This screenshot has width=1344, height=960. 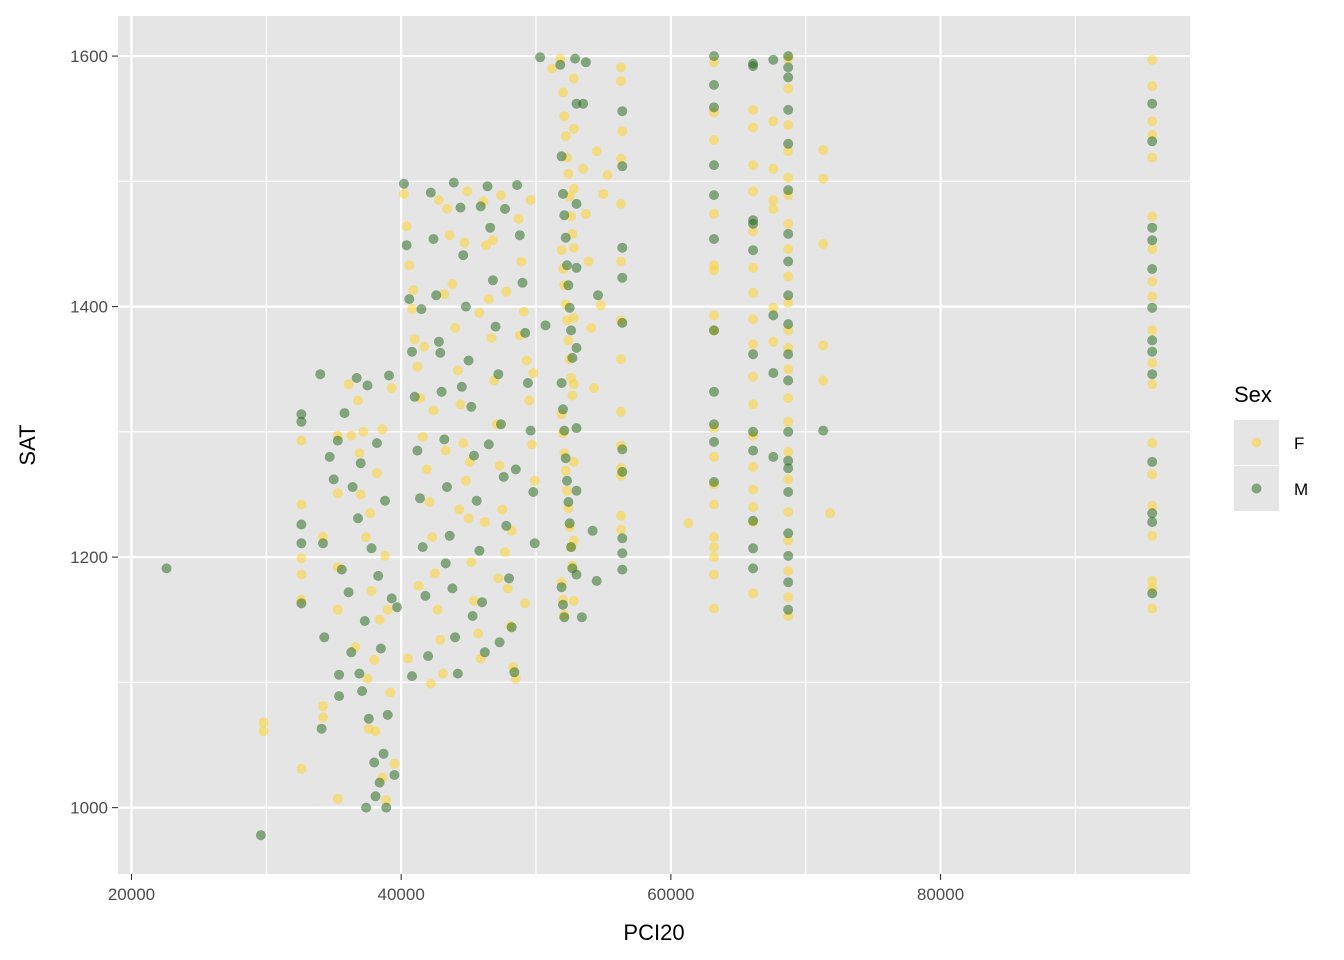 I want to click on x-tick-label: 80000, so click(x=940, y=894).